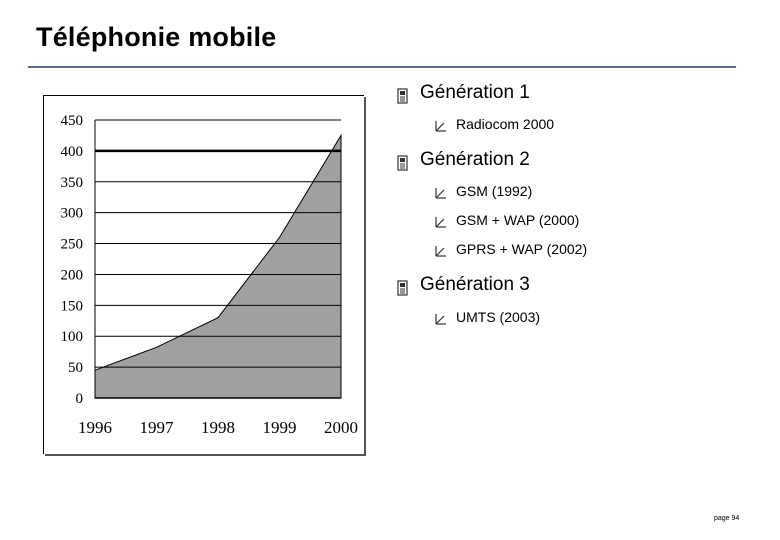 This screenshot has width=780, height=540. I want to click on bullet-level2-label: GPRS + WAP (2002), so click(522, 249).